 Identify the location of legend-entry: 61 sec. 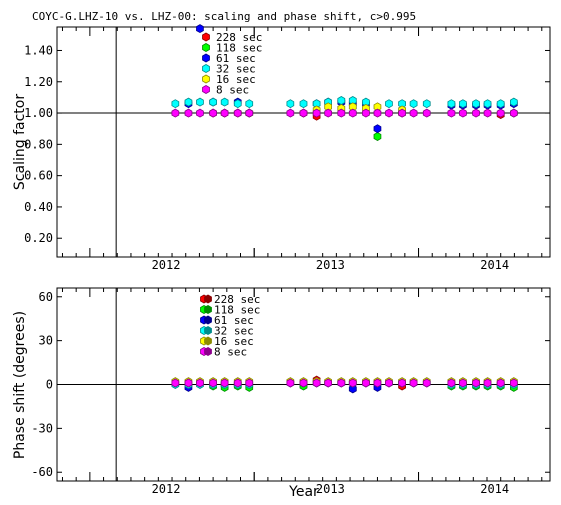
(229, 58).